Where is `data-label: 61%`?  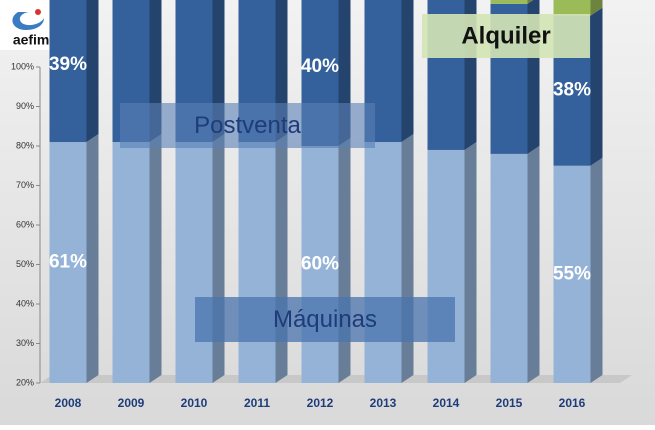
data-label: 61% is located at coordinates (68, 262).